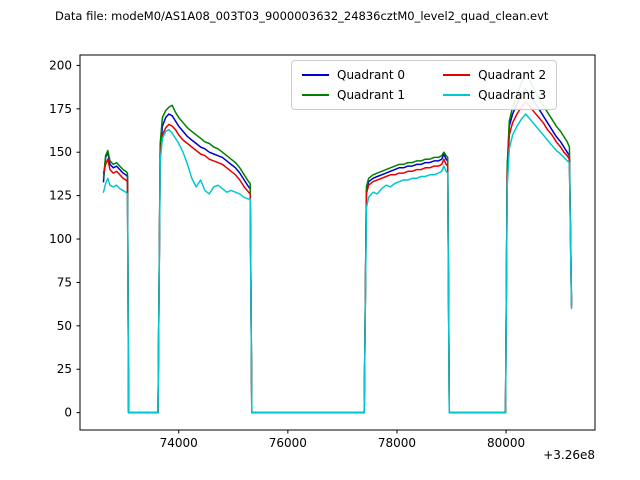 The width and height of the screenshot is (640, 480). What do you see at coordinates (179, 443) in the screenshot?
I see `x-tick-label: 74000` at bounding box center [179, 443].